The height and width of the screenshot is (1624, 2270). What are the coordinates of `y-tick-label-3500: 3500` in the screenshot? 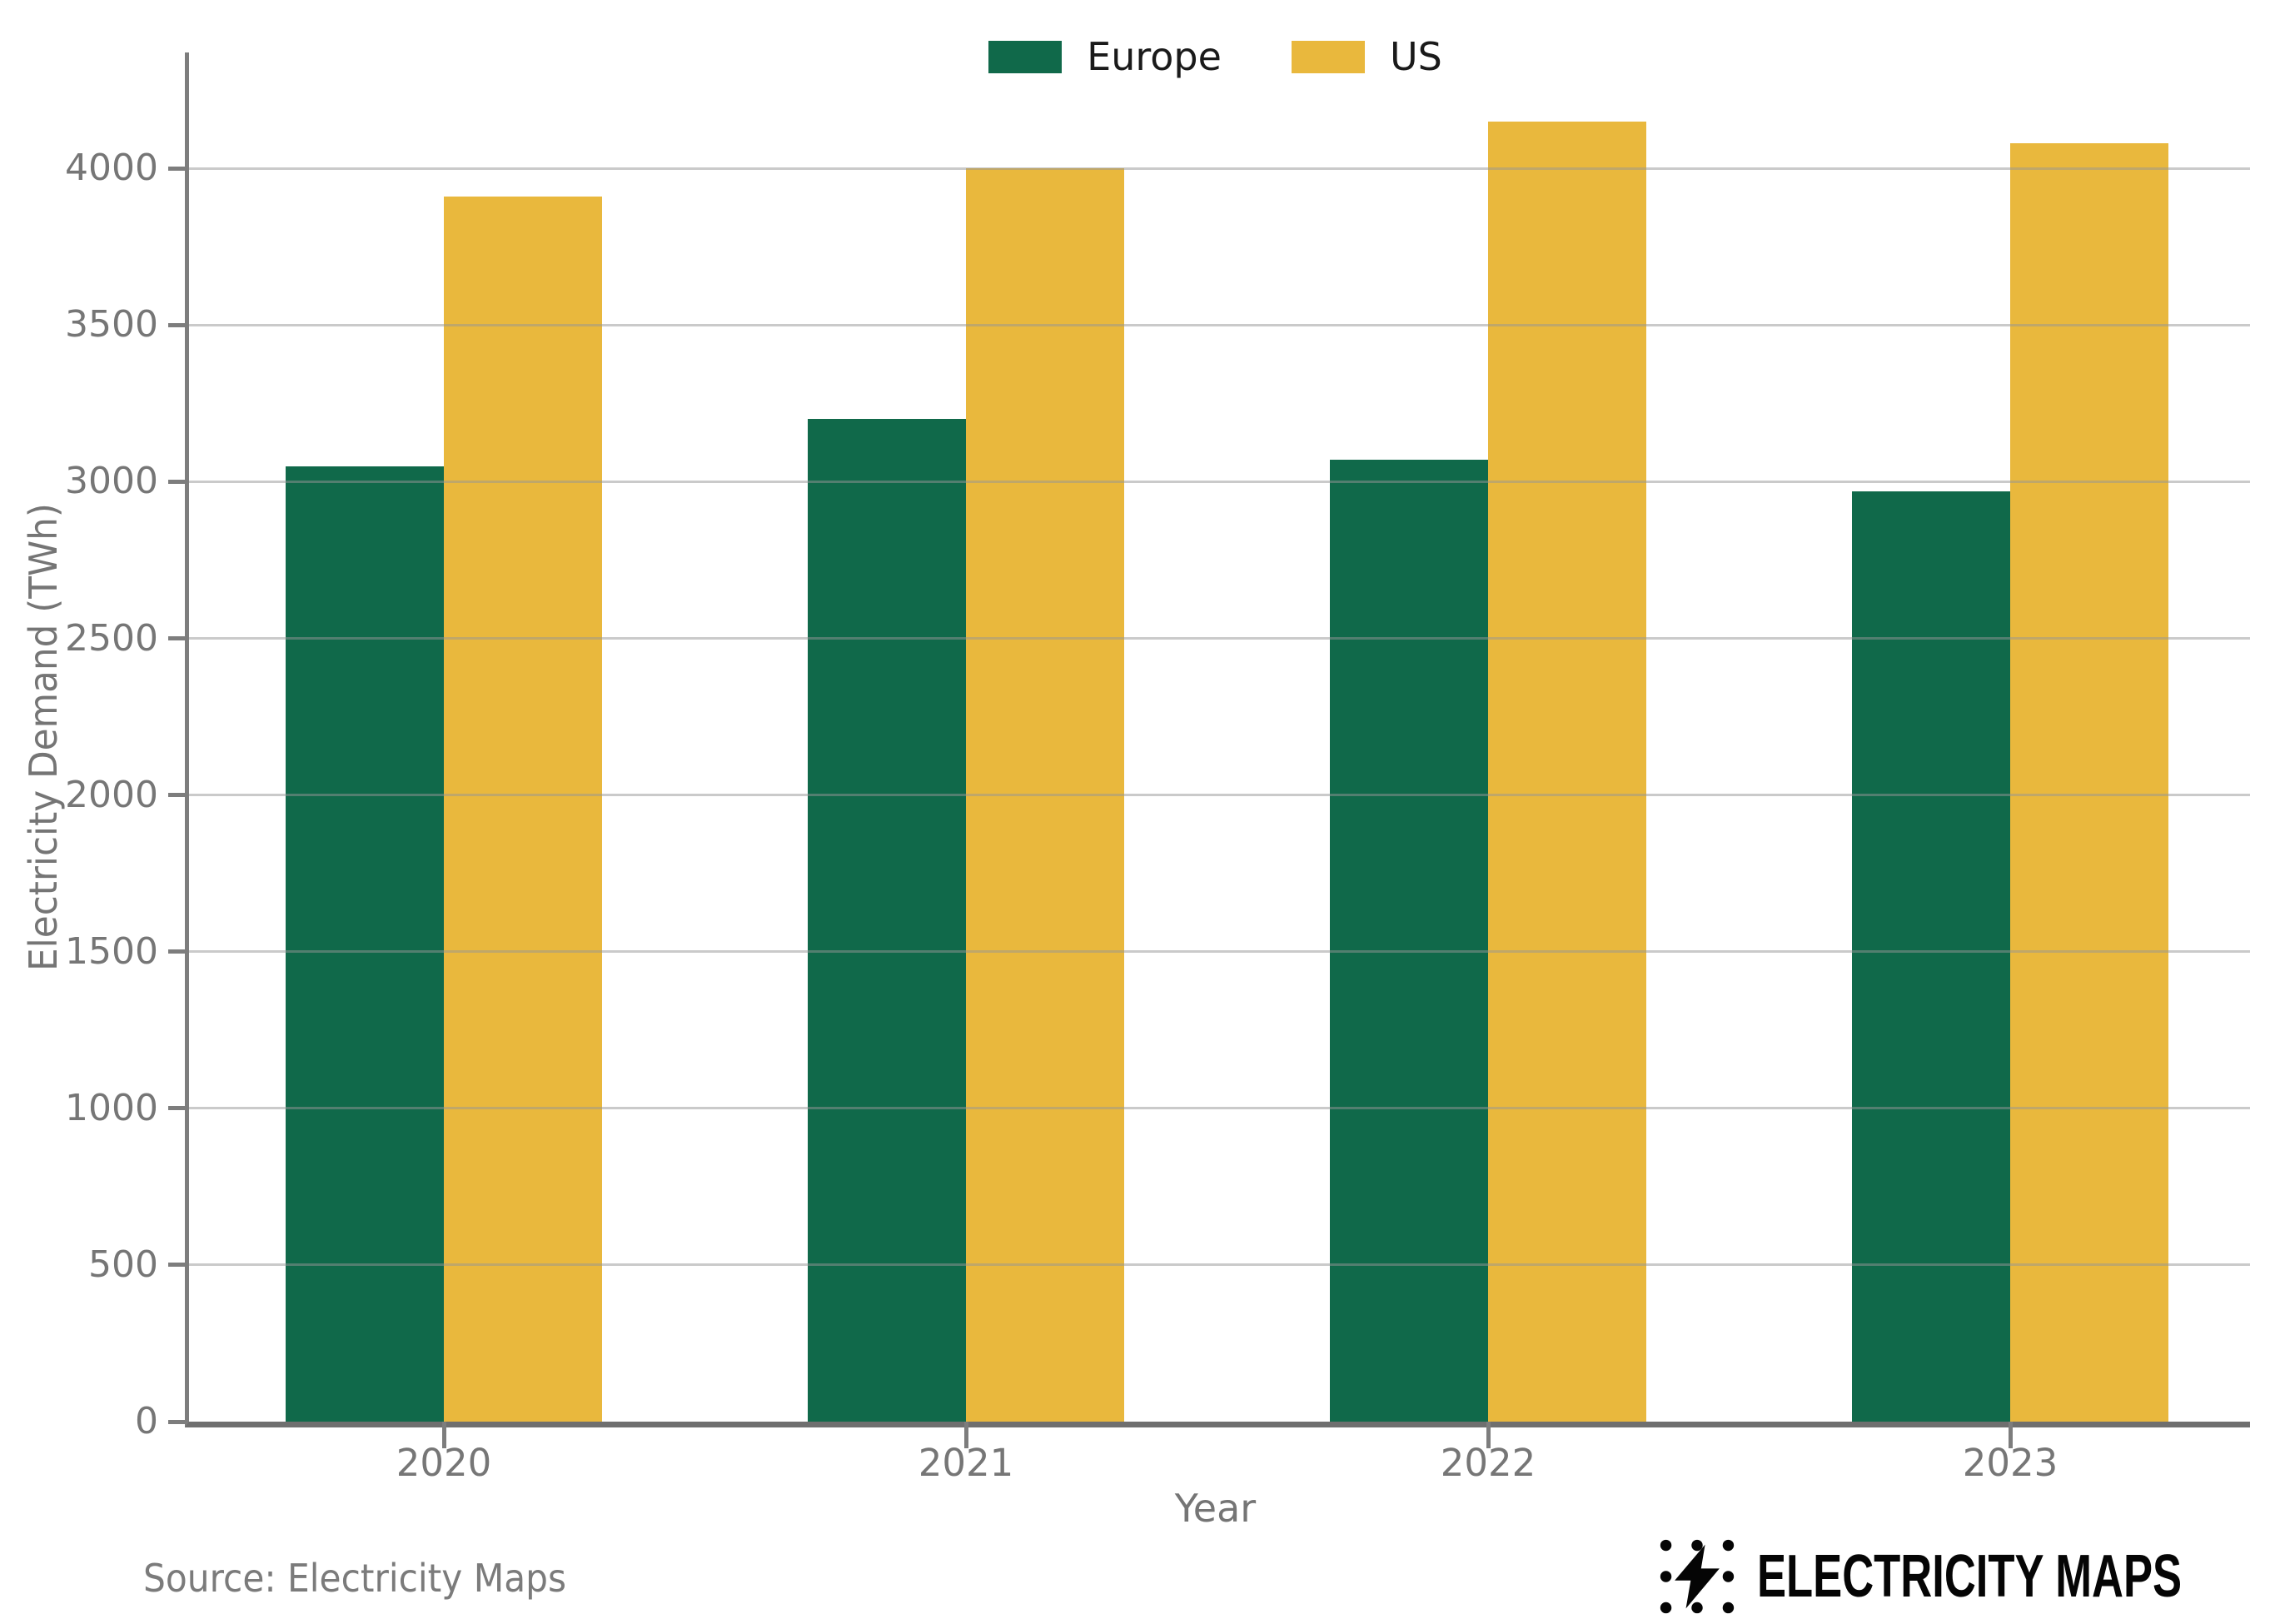 It's located at (111, 325).